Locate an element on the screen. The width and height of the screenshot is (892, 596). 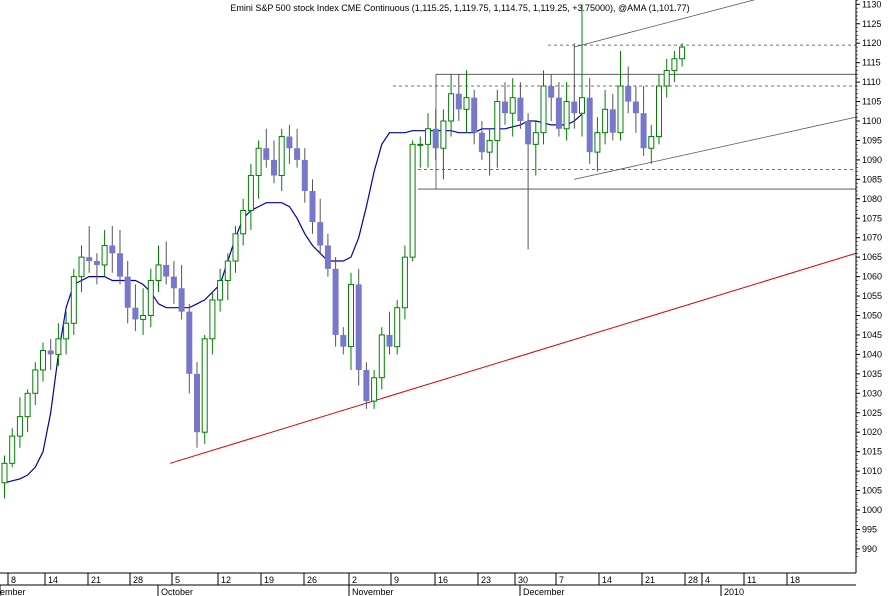
y-tick-label: 1020 is located at coordinates (872, 432).